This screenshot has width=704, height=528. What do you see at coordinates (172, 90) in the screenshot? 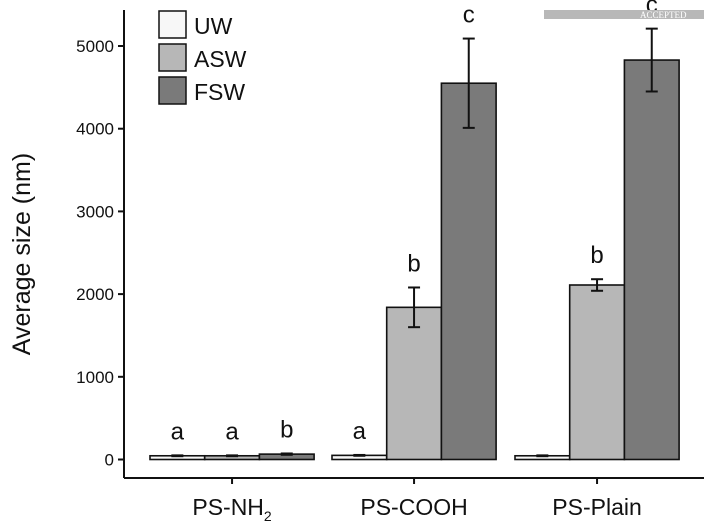
I see `legend-swatch-fsw` at bounding box center [172, 90].